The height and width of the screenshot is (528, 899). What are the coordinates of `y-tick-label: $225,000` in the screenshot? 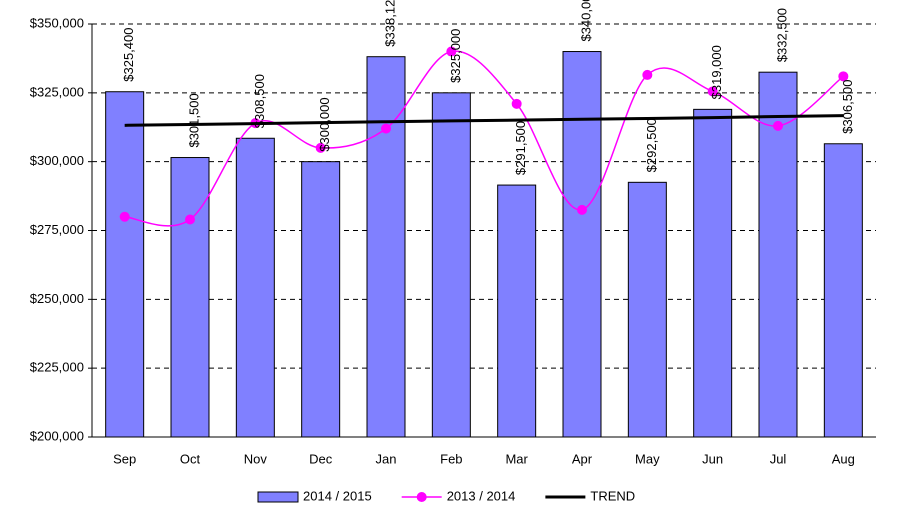 It's located at (57, 367).